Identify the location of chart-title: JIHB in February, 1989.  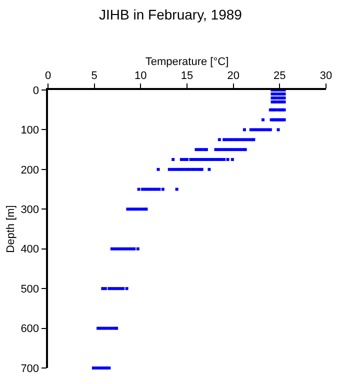
(170, 14).